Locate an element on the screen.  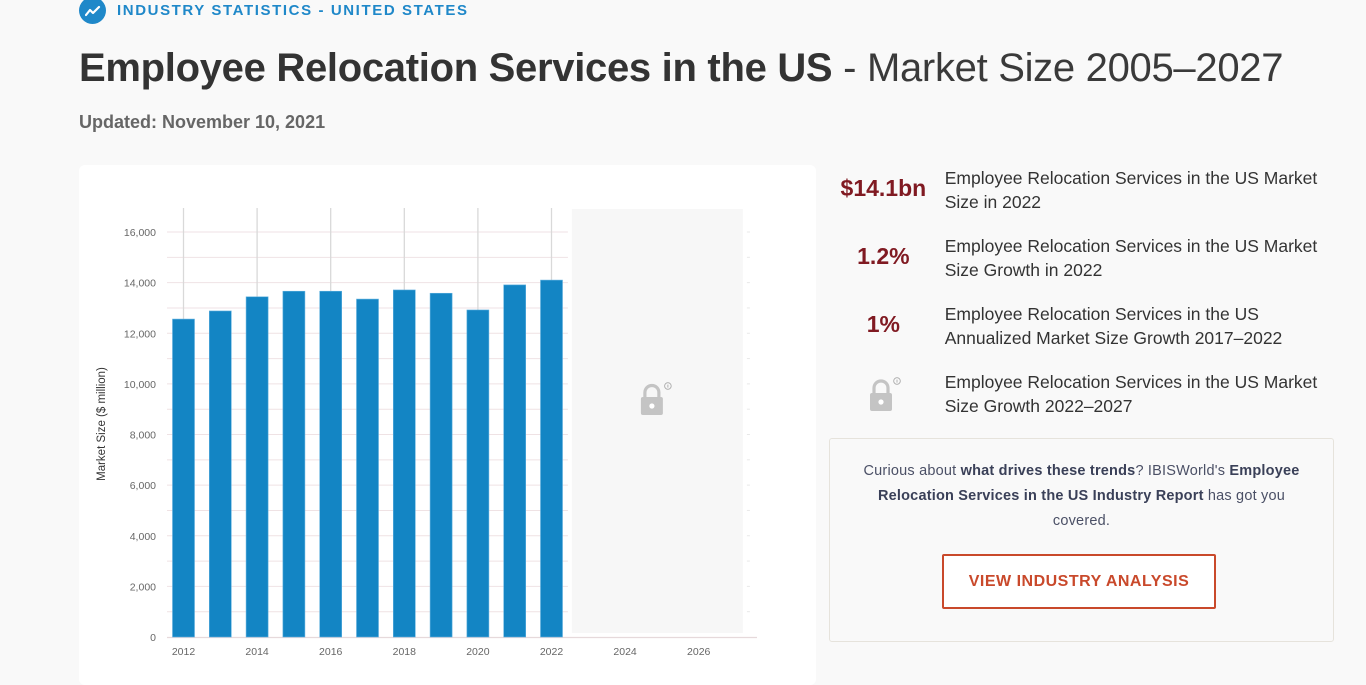
y-tick-label: 0 is located at coordinates (153, 638).